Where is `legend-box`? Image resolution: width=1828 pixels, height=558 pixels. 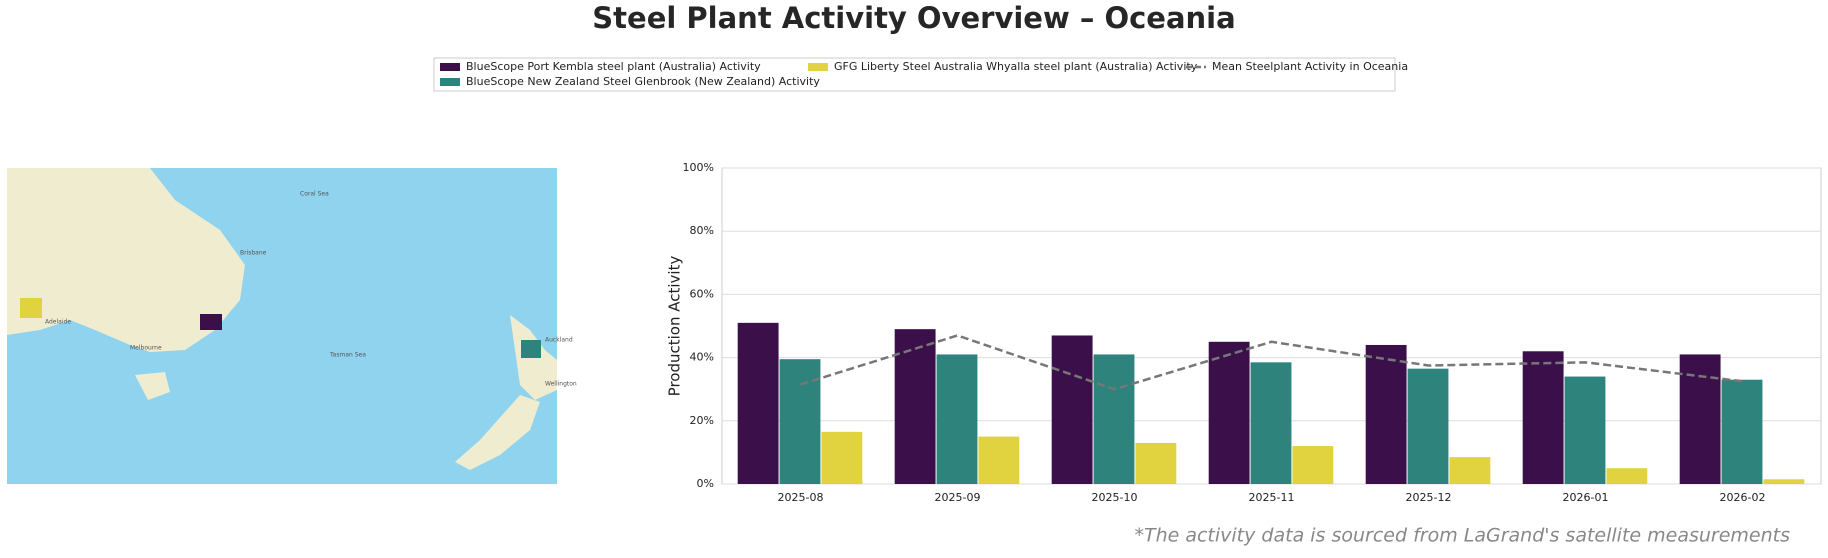
legend-box is located at coordinates (914, 74).